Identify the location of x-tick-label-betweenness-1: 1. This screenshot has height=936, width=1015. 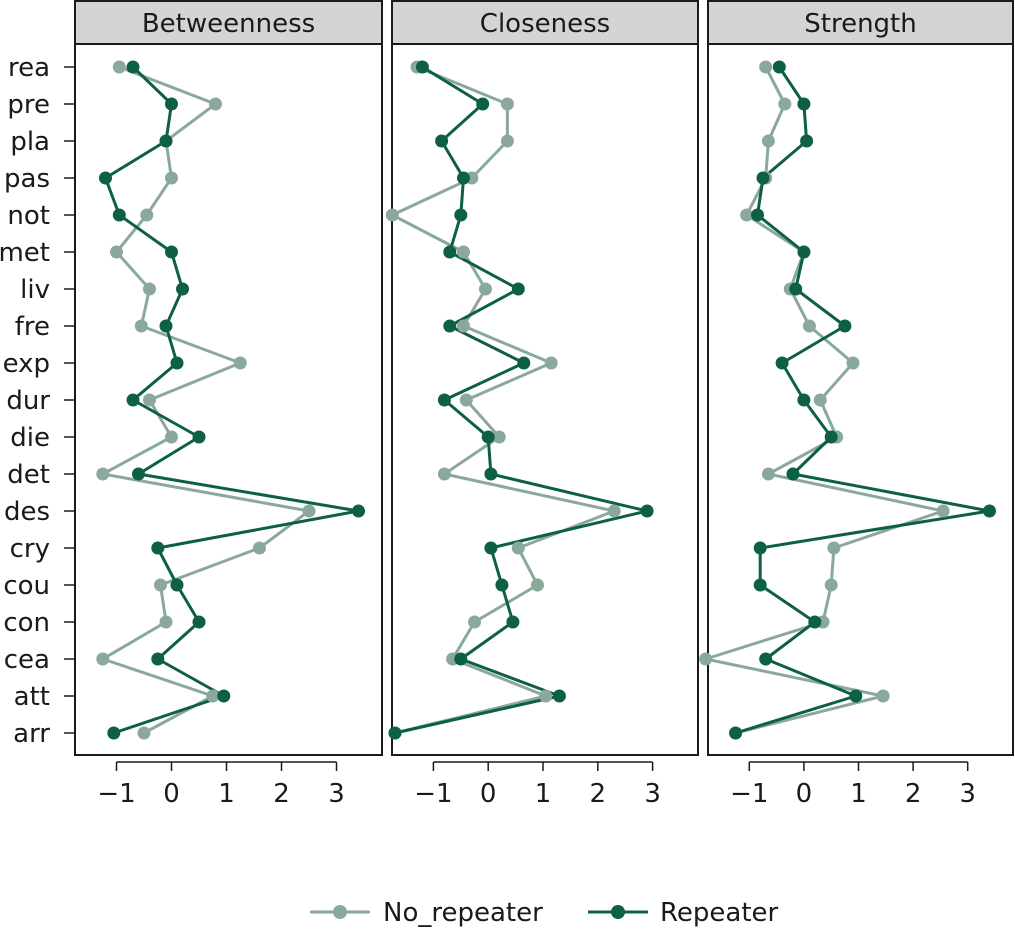
(226, 794).